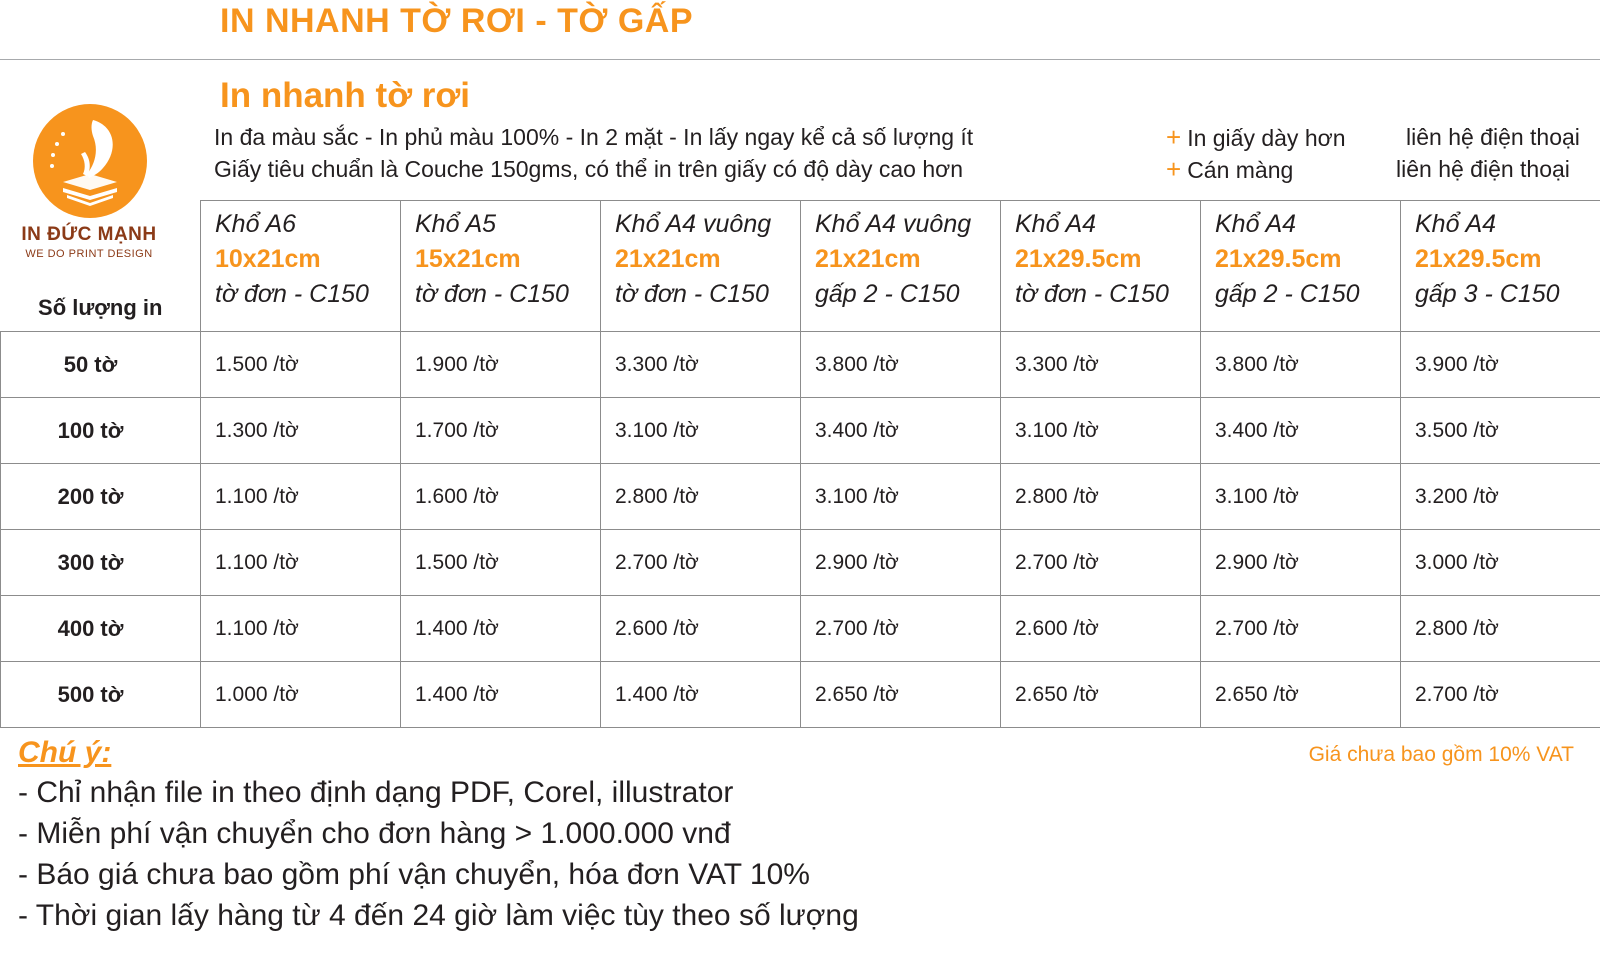 Image resolution: width=1600 pixels, height=955 pixels. I want to click on option-lamination: + Cán màng, so click(1229, 169).